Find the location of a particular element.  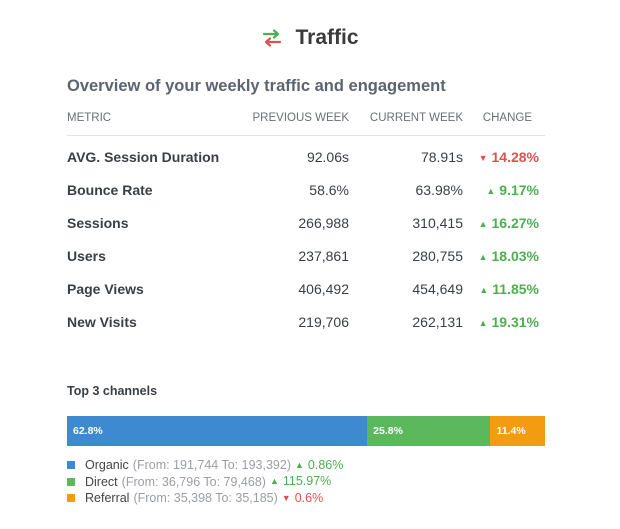

current-week-value: 78.91s is located at coordinates (441, 156).